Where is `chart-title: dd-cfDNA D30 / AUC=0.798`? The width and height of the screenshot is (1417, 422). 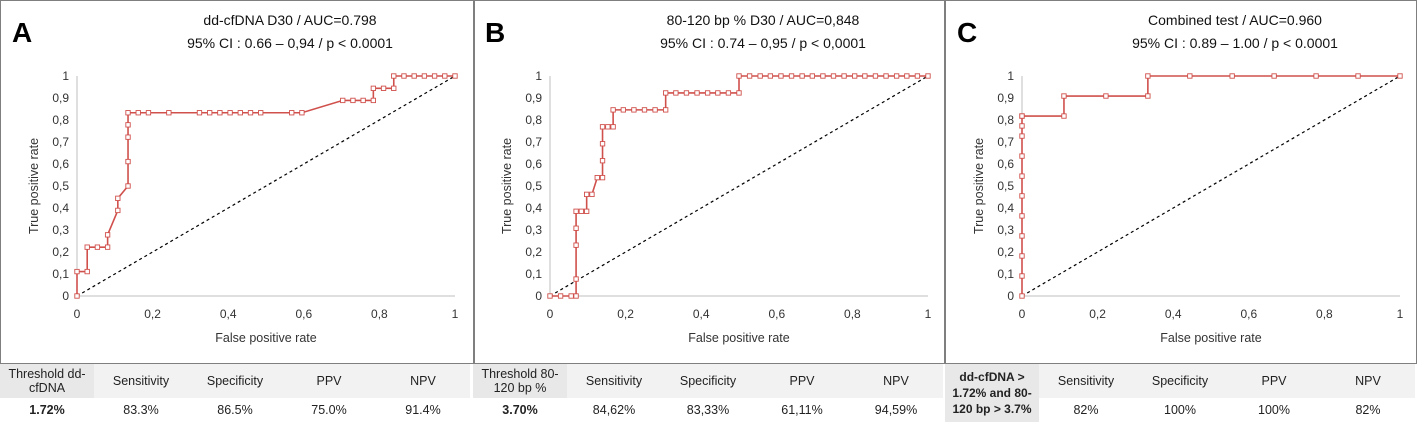 chart-title: dd-cfDNA D30 / AUC=0.798 is located at coordinates (289, 20).